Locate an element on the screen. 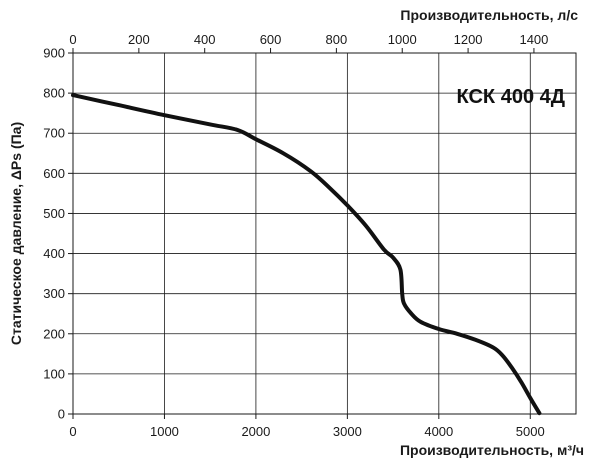 The image size is (590, 463). x2-tick-label: 1400 is located at coordinates (533, 39).